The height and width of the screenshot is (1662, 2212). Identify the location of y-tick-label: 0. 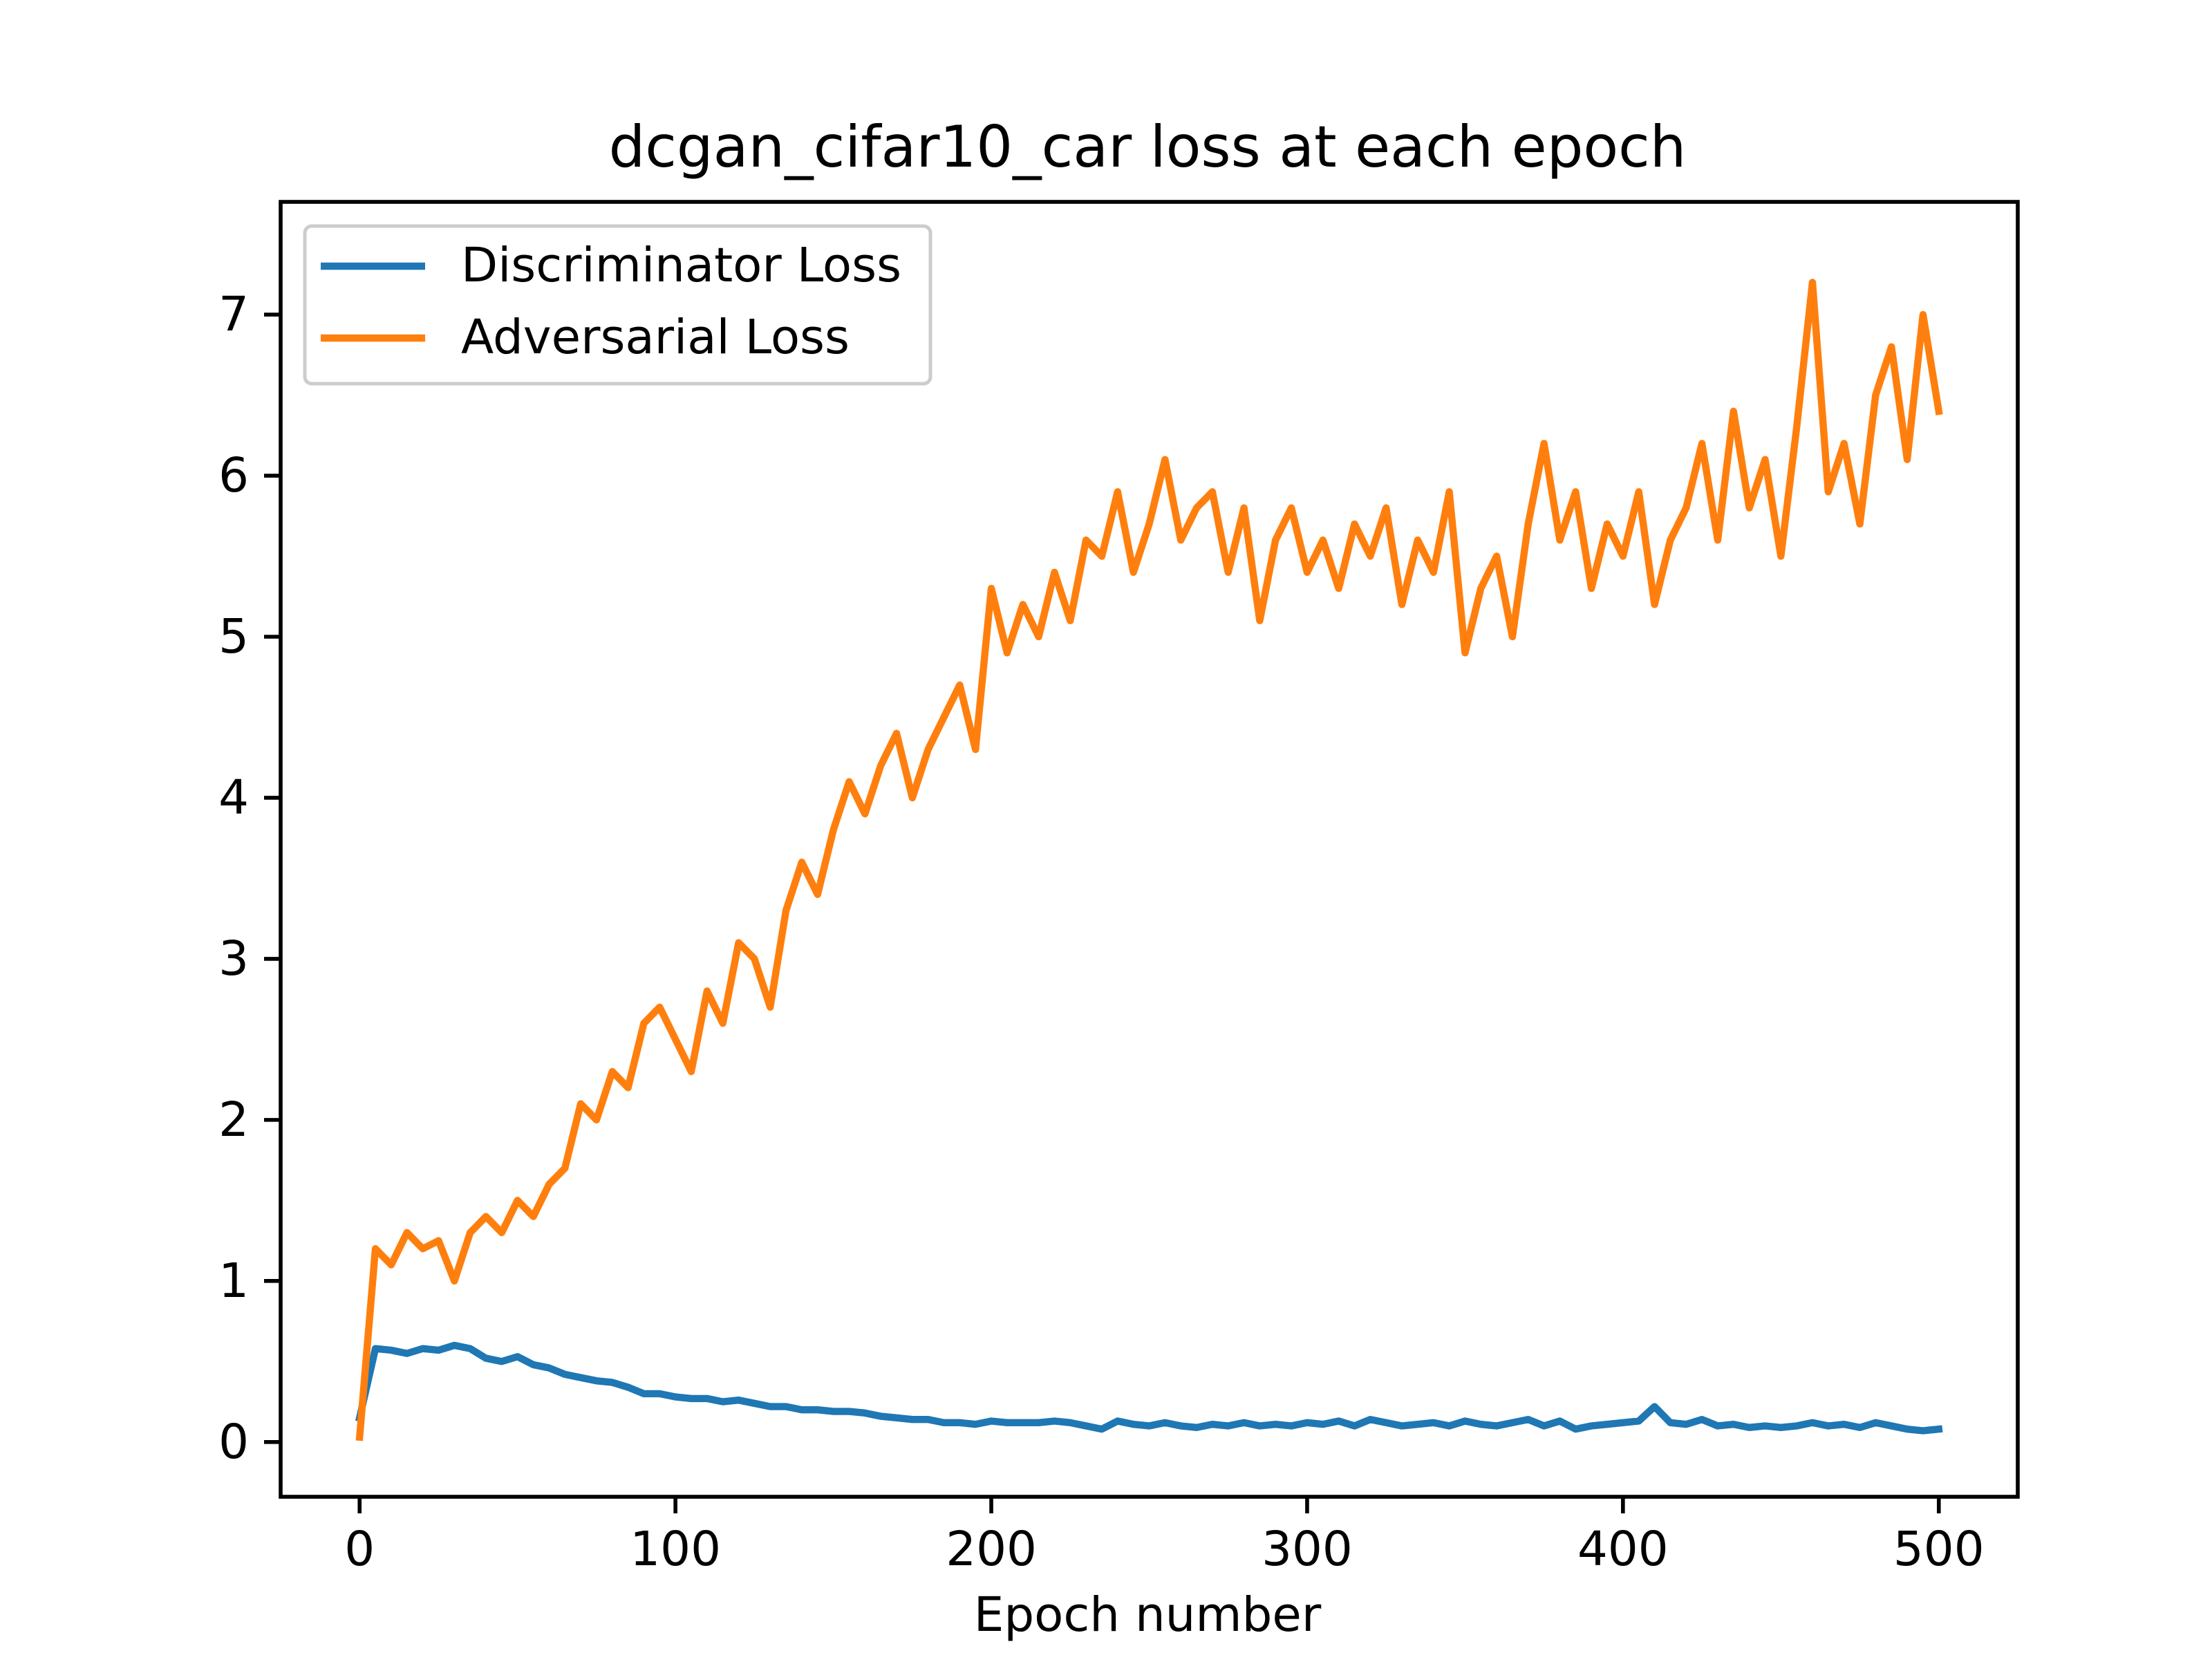
(233, 1442).